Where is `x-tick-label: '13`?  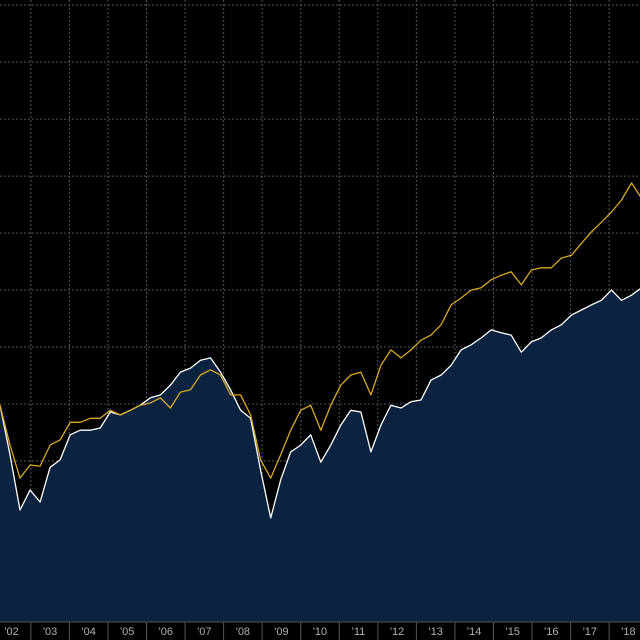 x-tick-label: '13 is located at coordinates (435, 632).